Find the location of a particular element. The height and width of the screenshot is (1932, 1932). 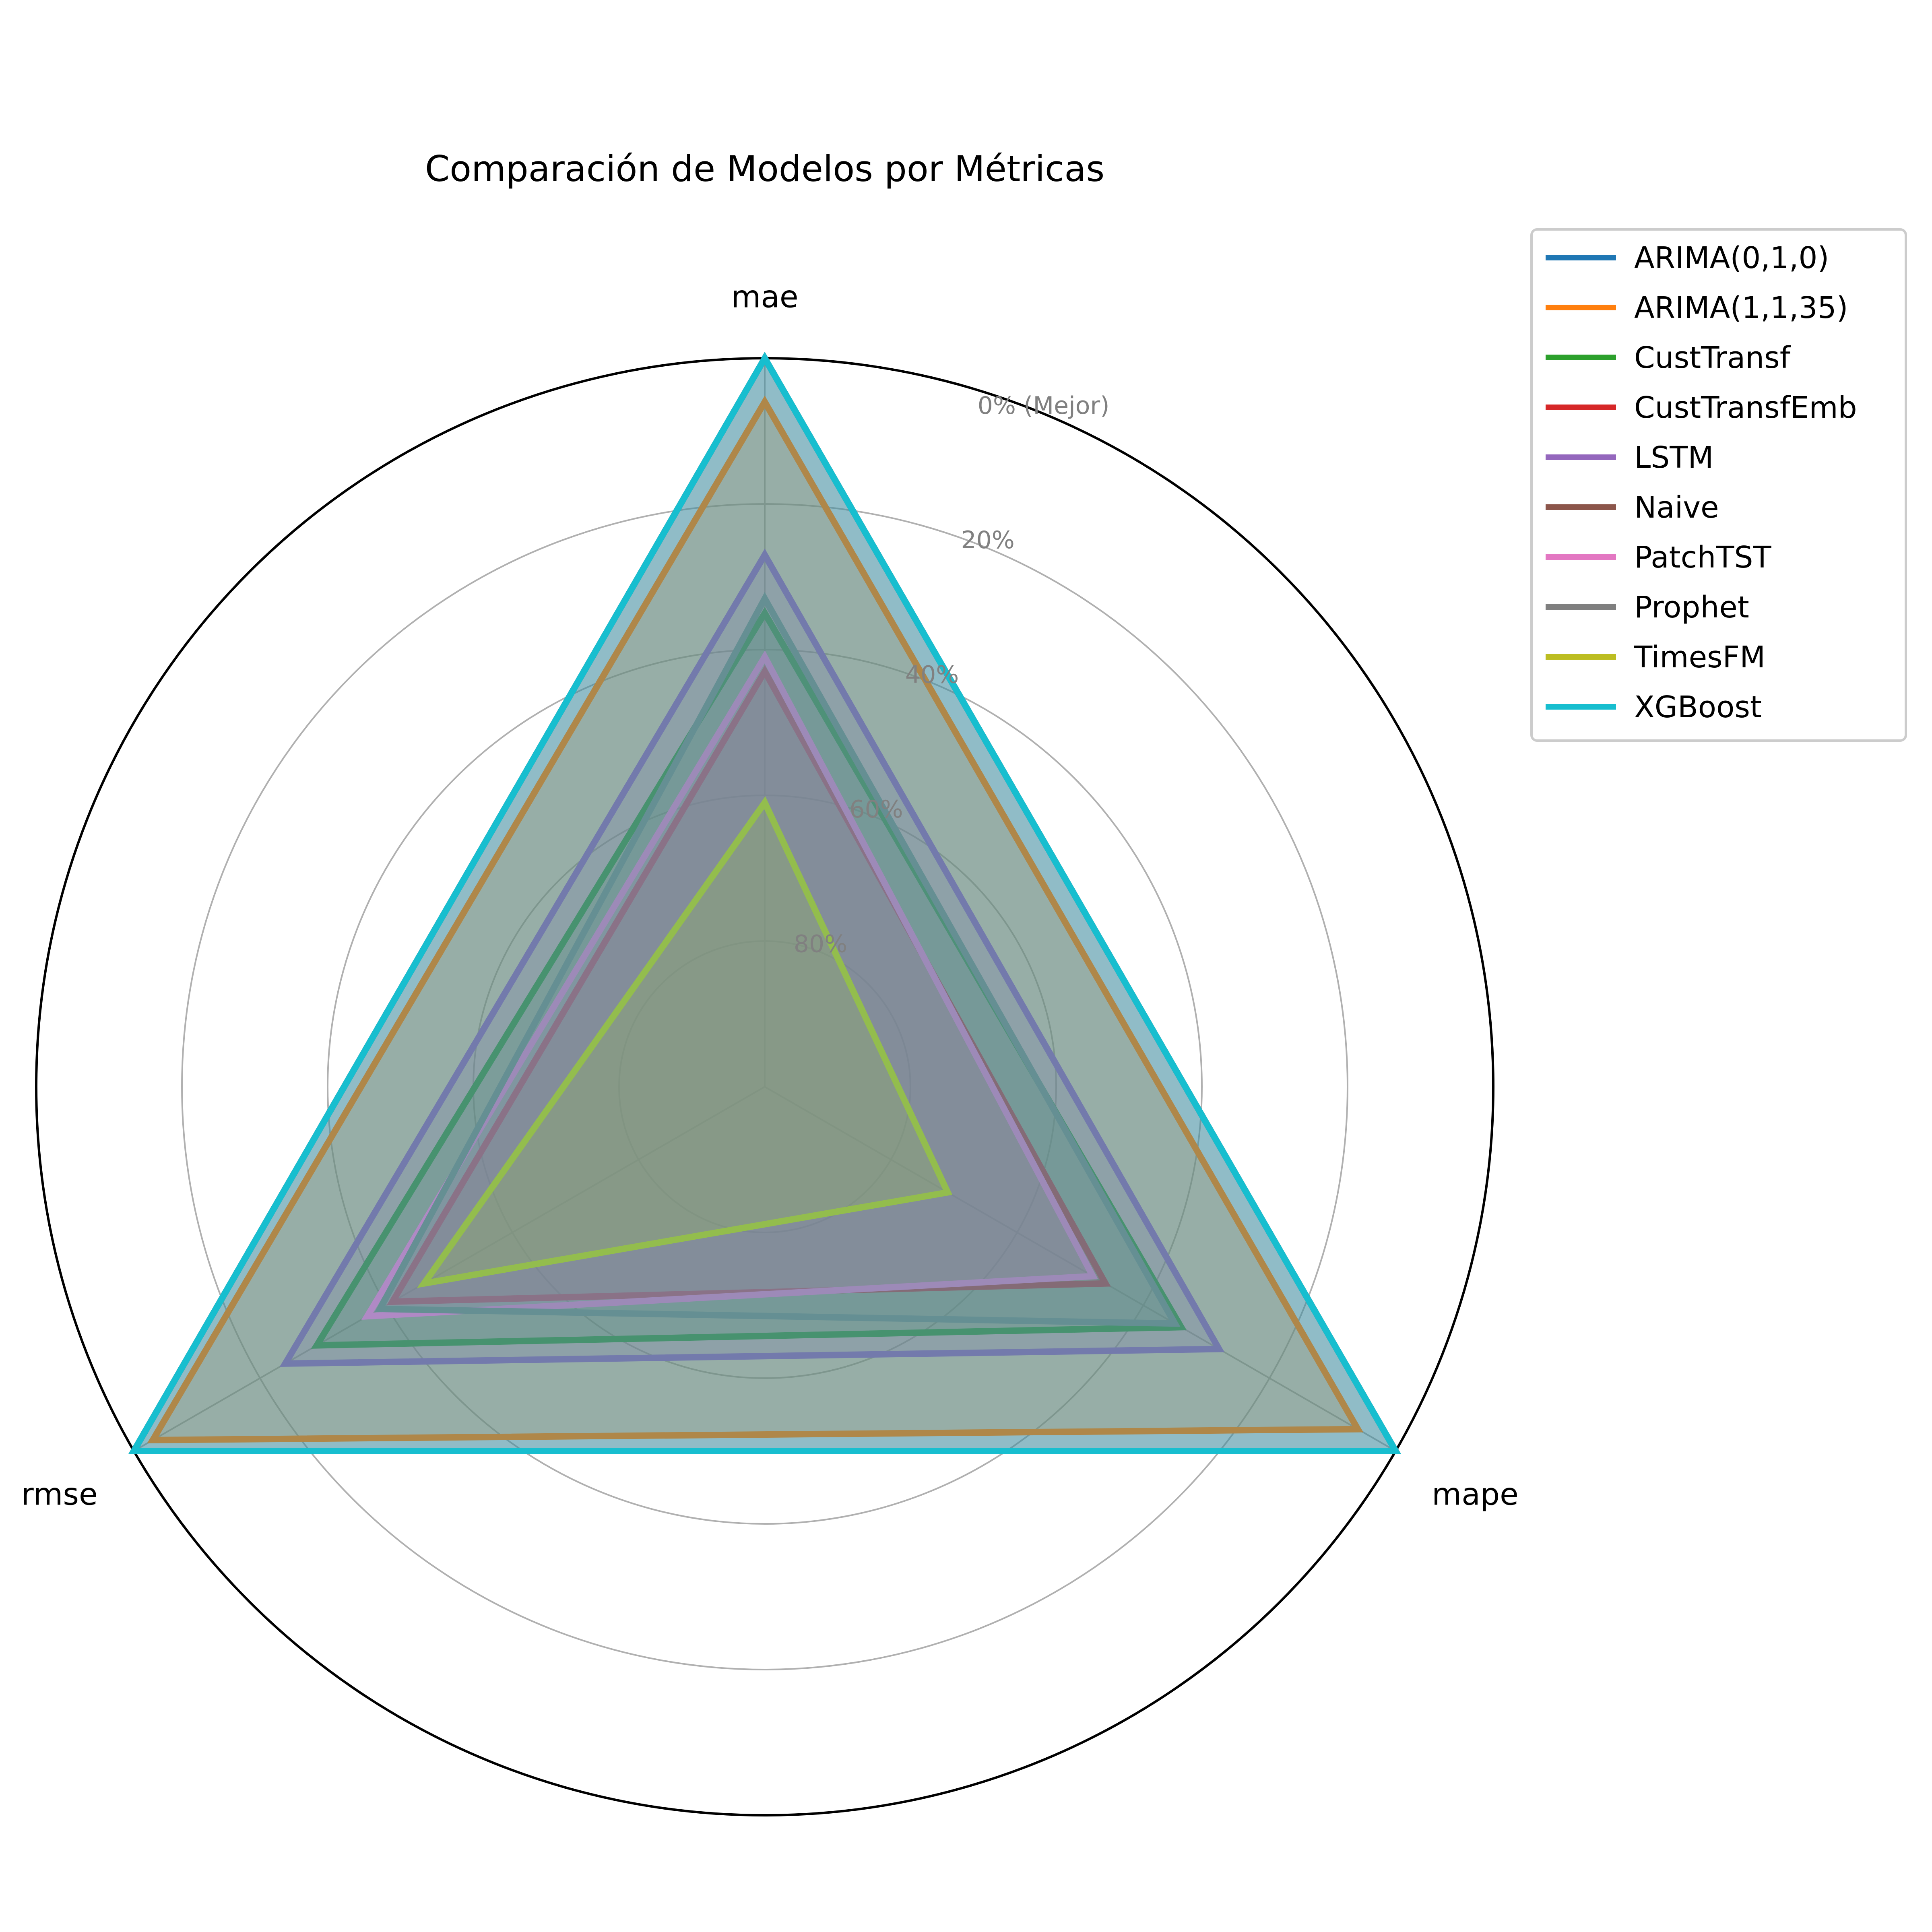

legend-label: CustTransfEmb is located at coordinates (1745, 407).